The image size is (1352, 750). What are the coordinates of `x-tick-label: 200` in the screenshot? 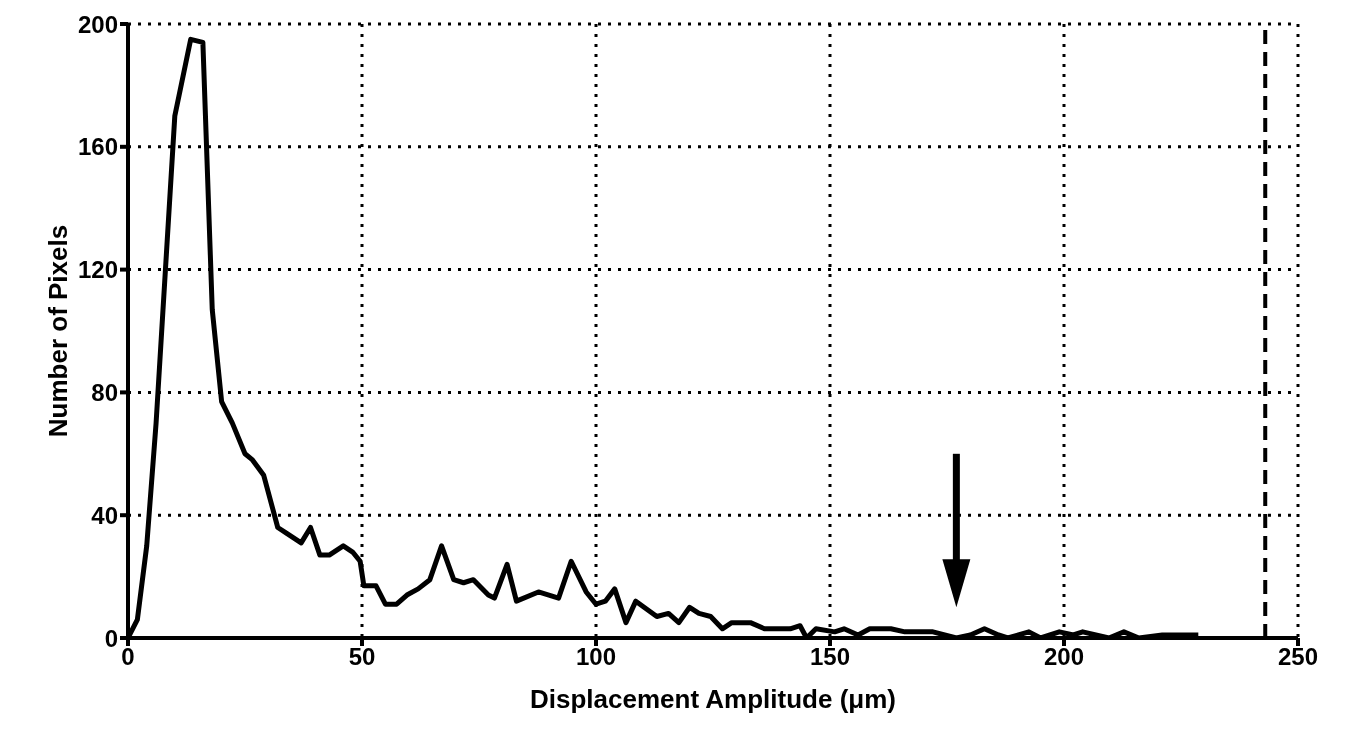 It's located at (1064, 657).